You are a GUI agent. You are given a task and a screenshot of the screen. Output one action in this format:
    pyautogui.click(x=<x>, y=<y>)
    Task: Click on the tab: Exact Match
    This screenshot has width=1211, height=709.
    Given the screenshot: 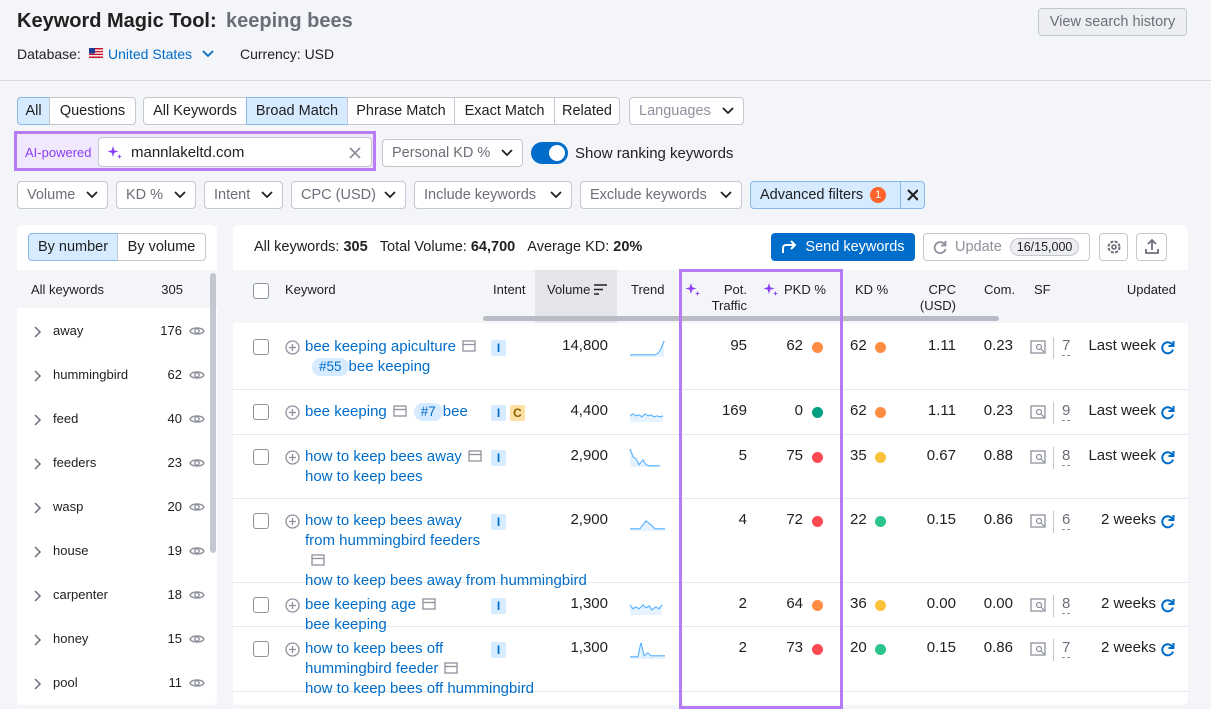 What is the action you would take?
    pyautogui.click(x=504, y=111)
    